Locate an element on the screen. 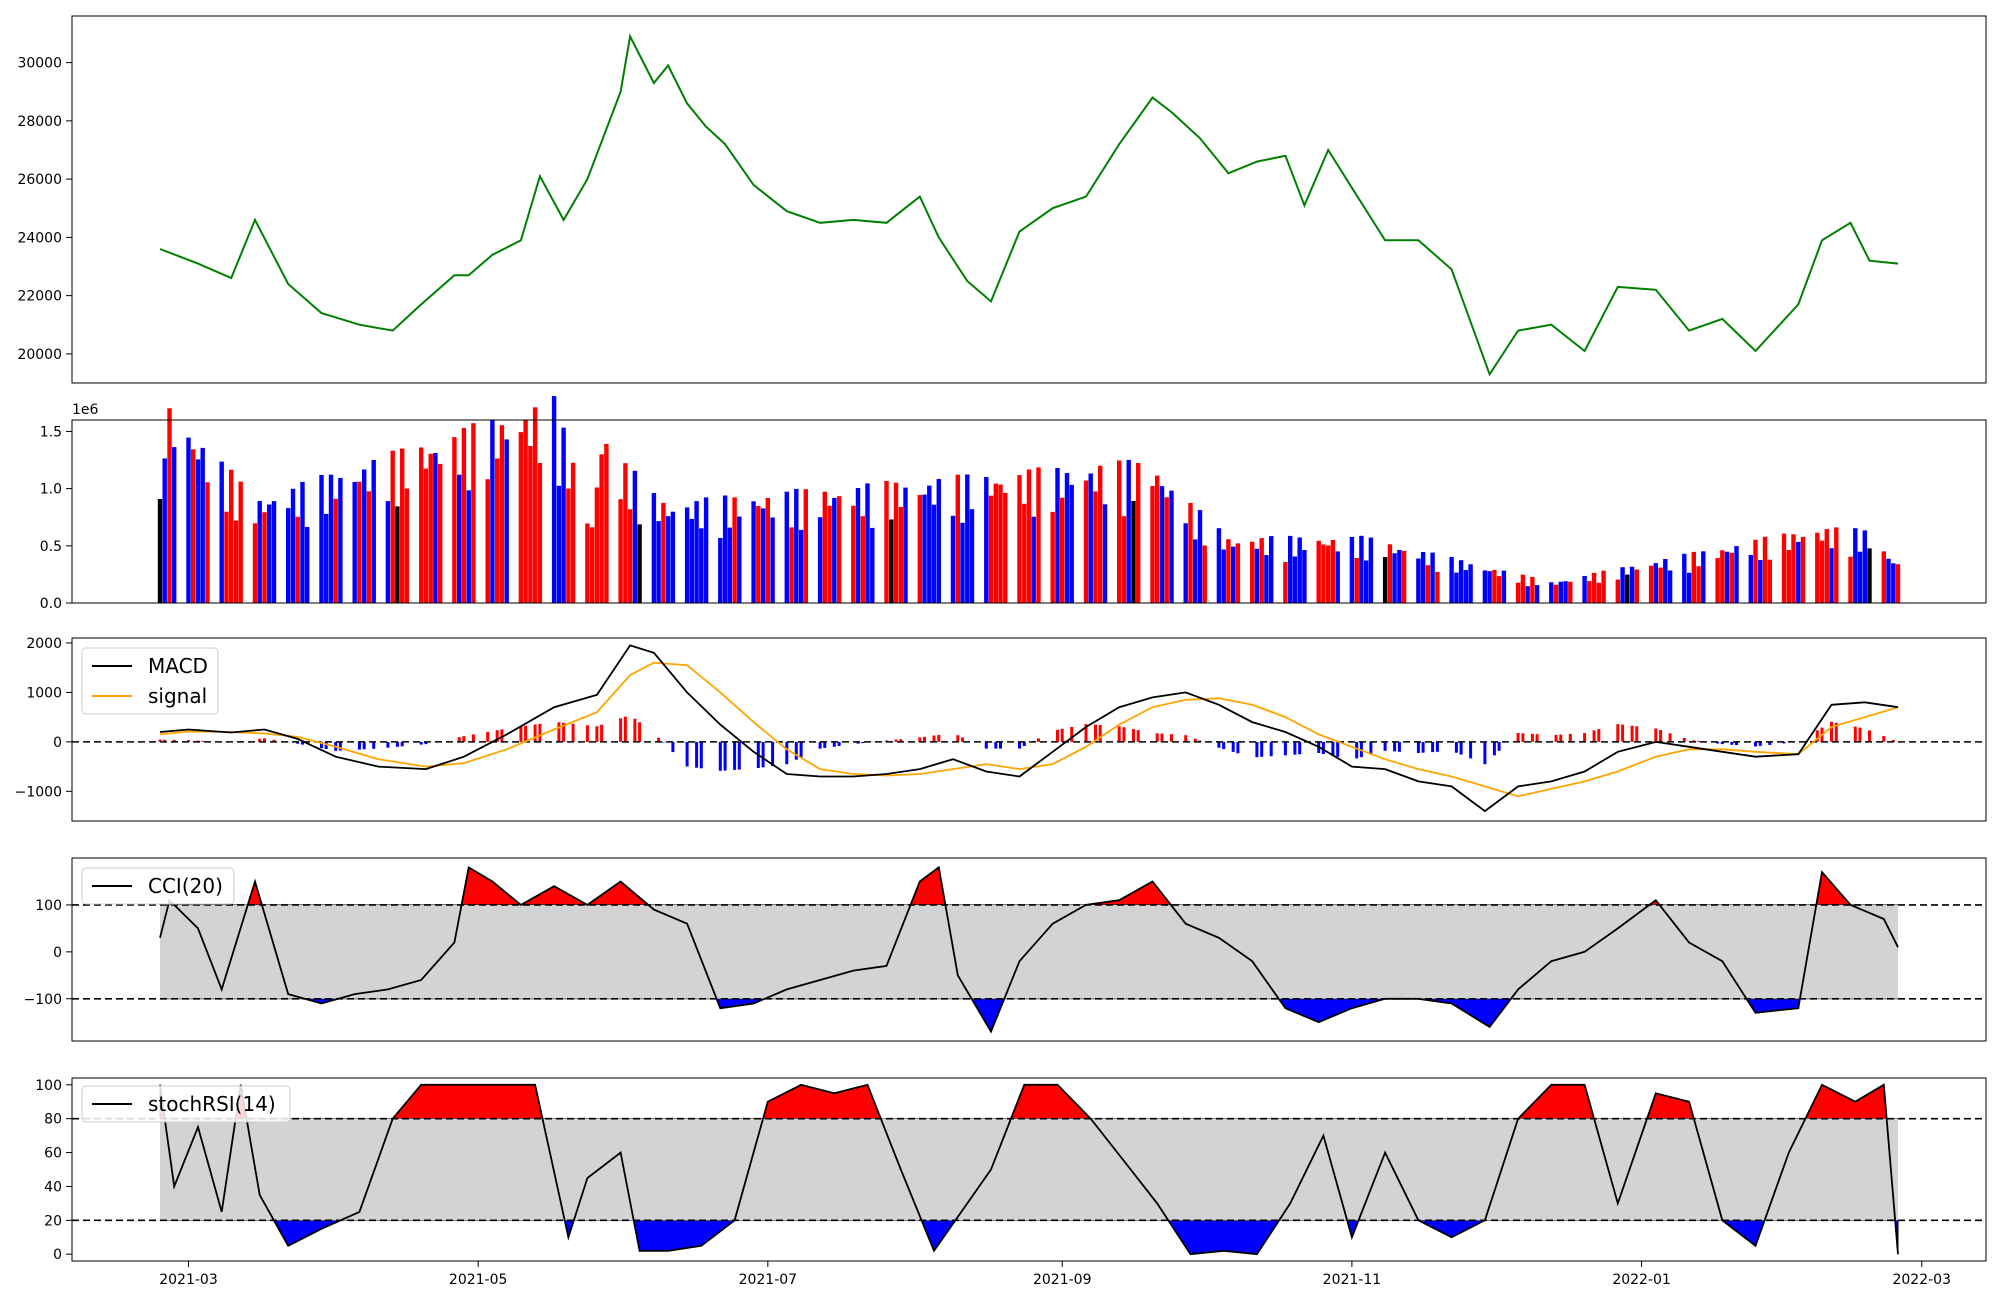  neutral-band is located at coordinates (1029, 1169).